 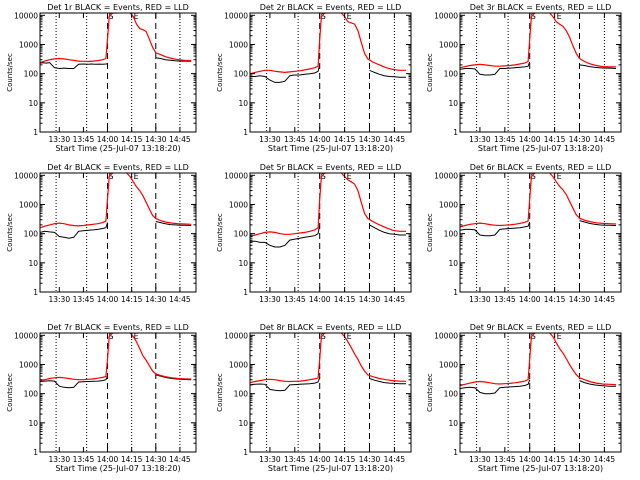 I want to click on panel-title: Det 3r BLACK = Events, RED = LLD, so click(x=541, y=7).